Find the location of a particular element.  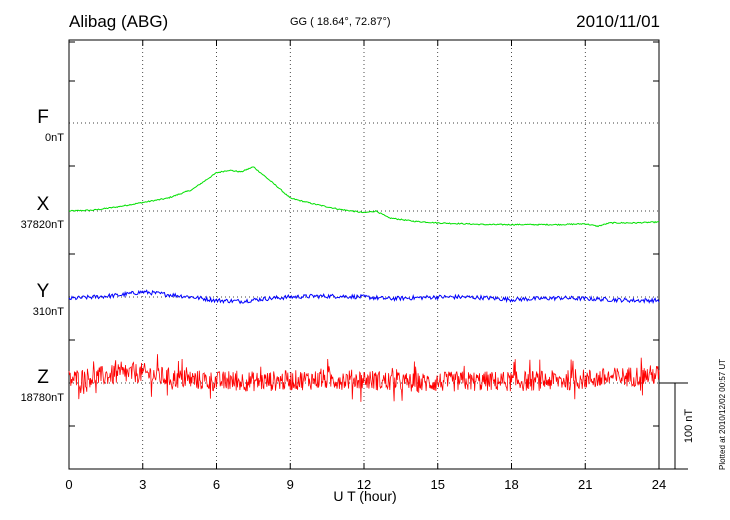

x-tick-label: 9 is located at coordinates (290, 484).